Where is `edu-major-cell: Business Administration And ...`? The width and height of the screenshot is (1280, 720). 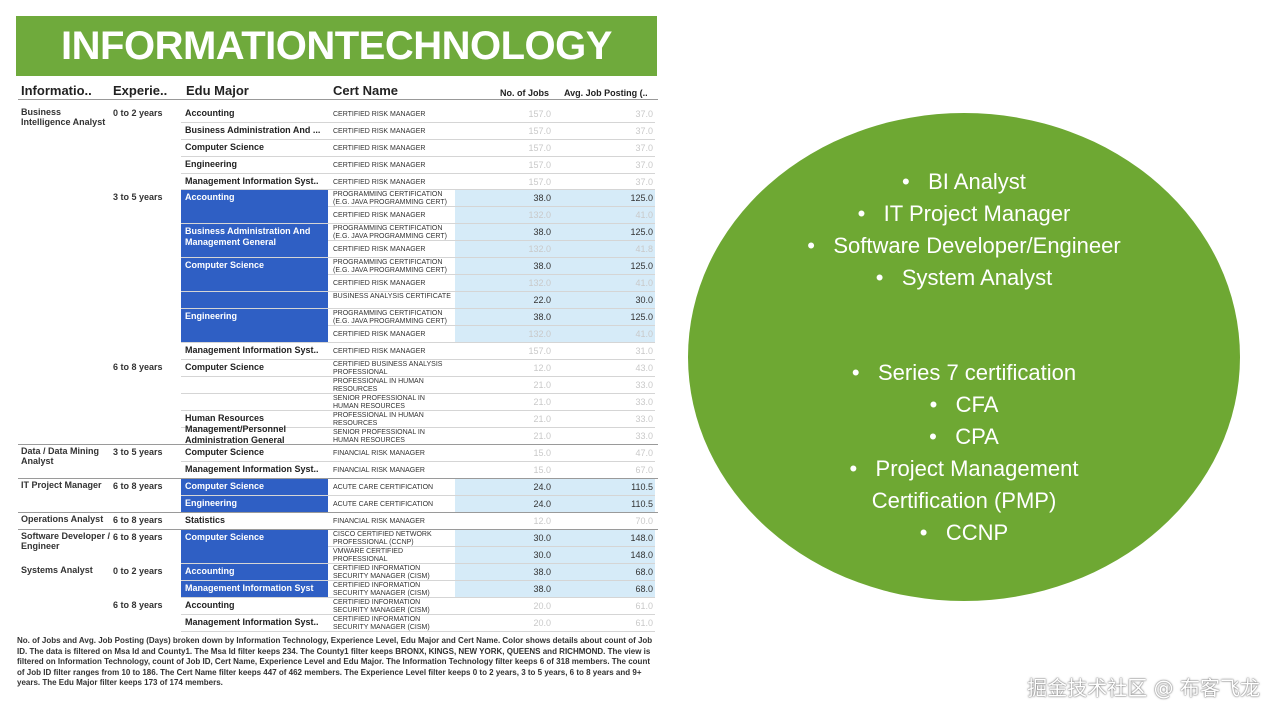 edu-major-cell: Business Administration And ... is located at coordinates (253, 130).